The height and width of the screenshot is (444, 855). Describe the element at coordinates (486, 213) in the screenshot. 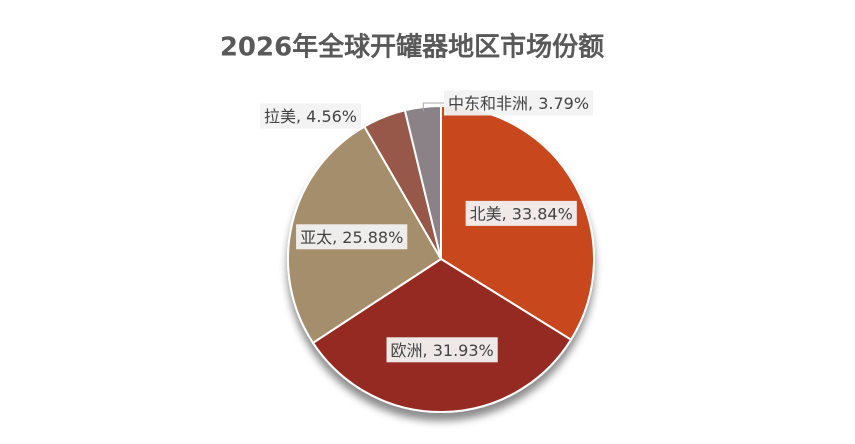

I see `label-category: 北美` at that location.